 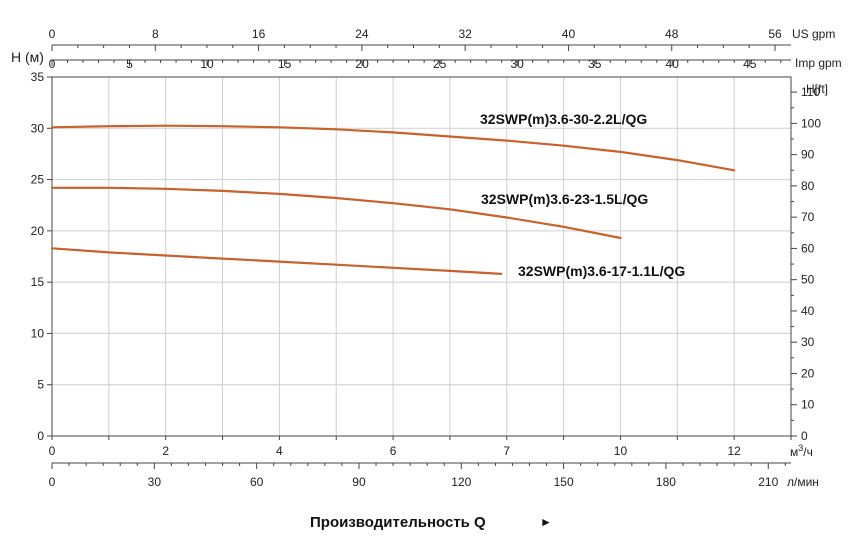 I want to click on x-lmin-axis-label: л/мин, so click(x=803, y=482).